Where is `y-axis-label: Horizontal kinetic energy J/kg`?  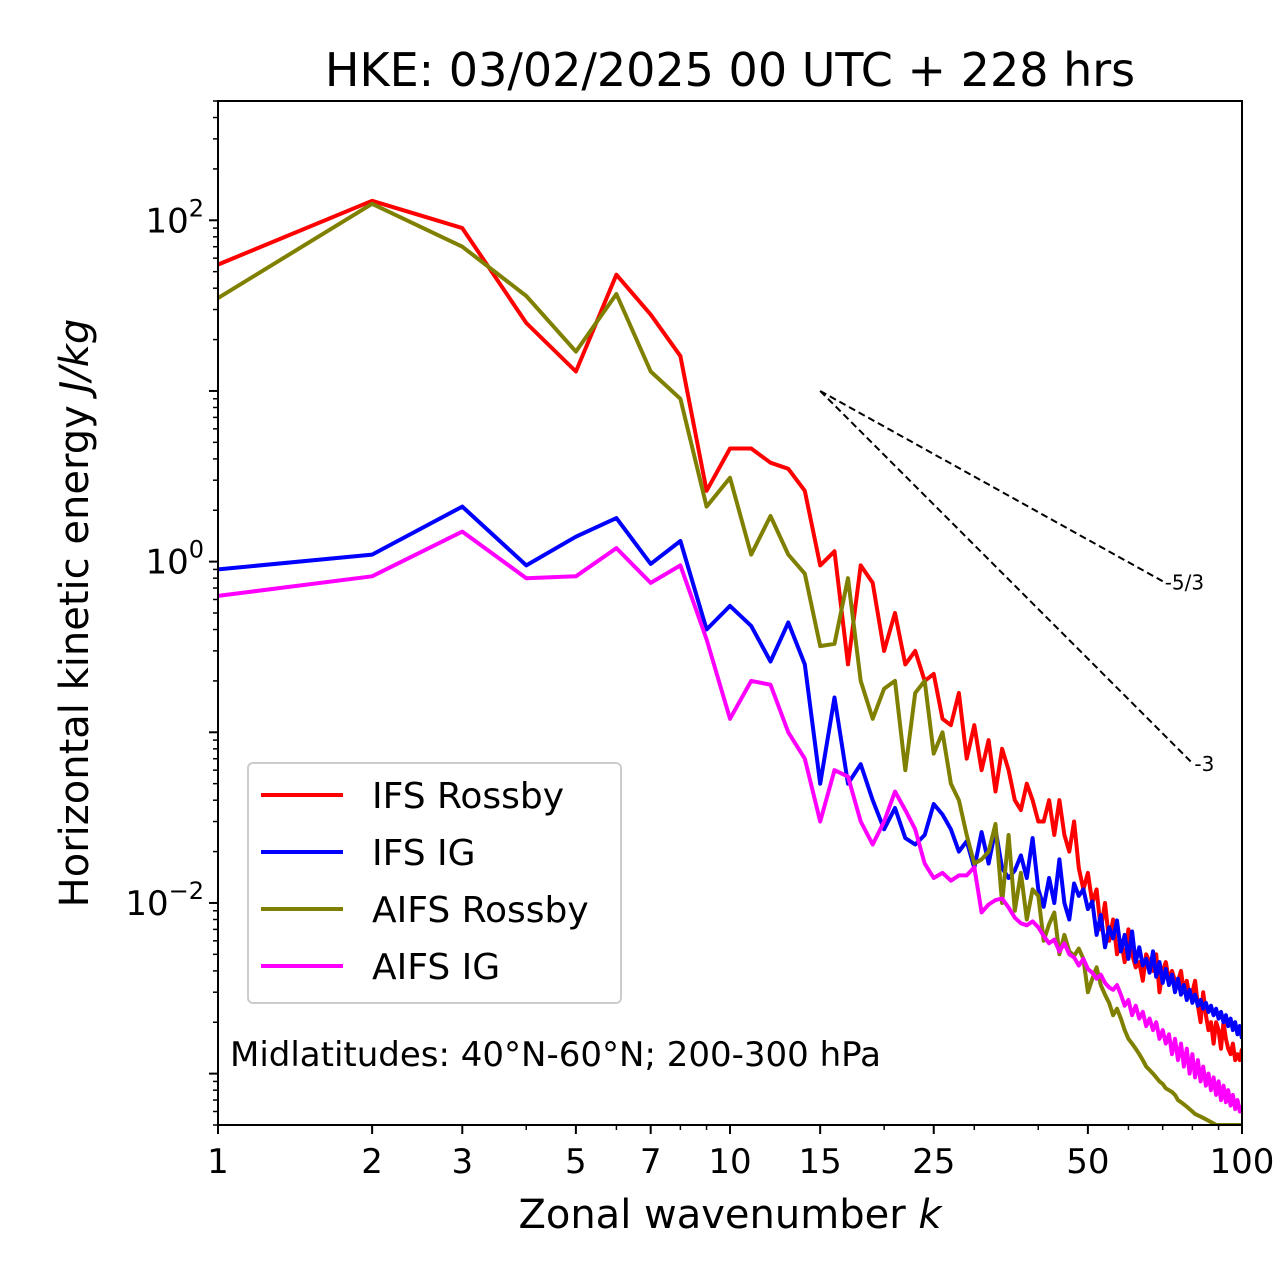
y-axis-label: Horizontal kinetic energy J/kg is located at coordinates (75, 613).